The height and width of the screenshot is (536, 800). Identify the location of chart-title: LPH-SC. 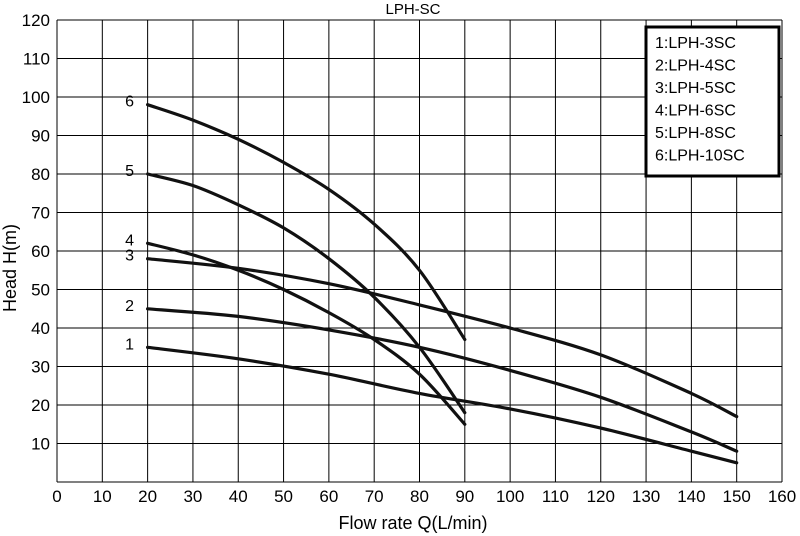
(412, 9).